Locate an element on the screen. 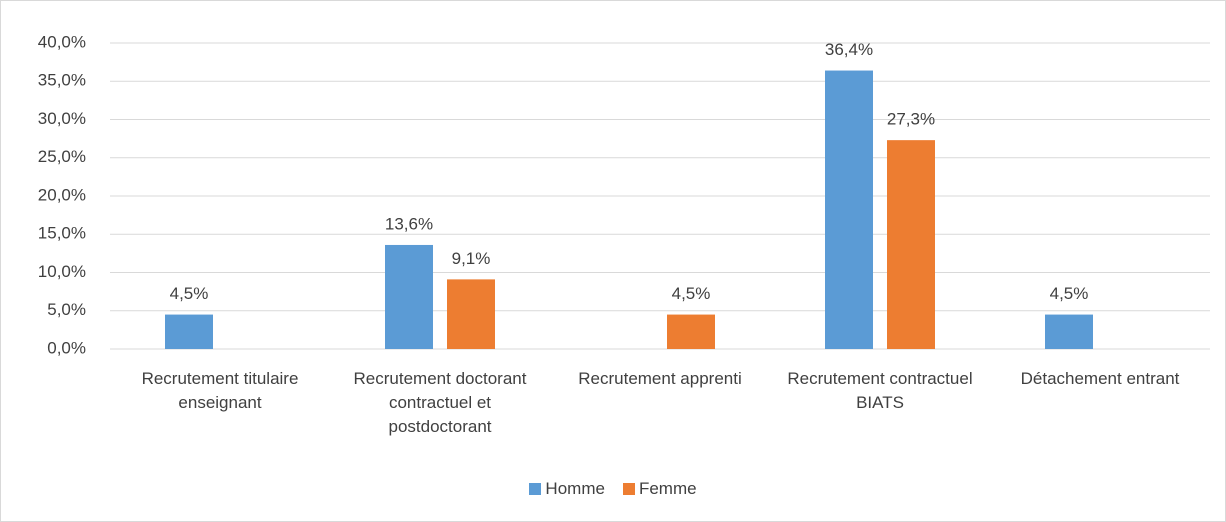  data-label: 36,4% is located at coordinates (849, 49).